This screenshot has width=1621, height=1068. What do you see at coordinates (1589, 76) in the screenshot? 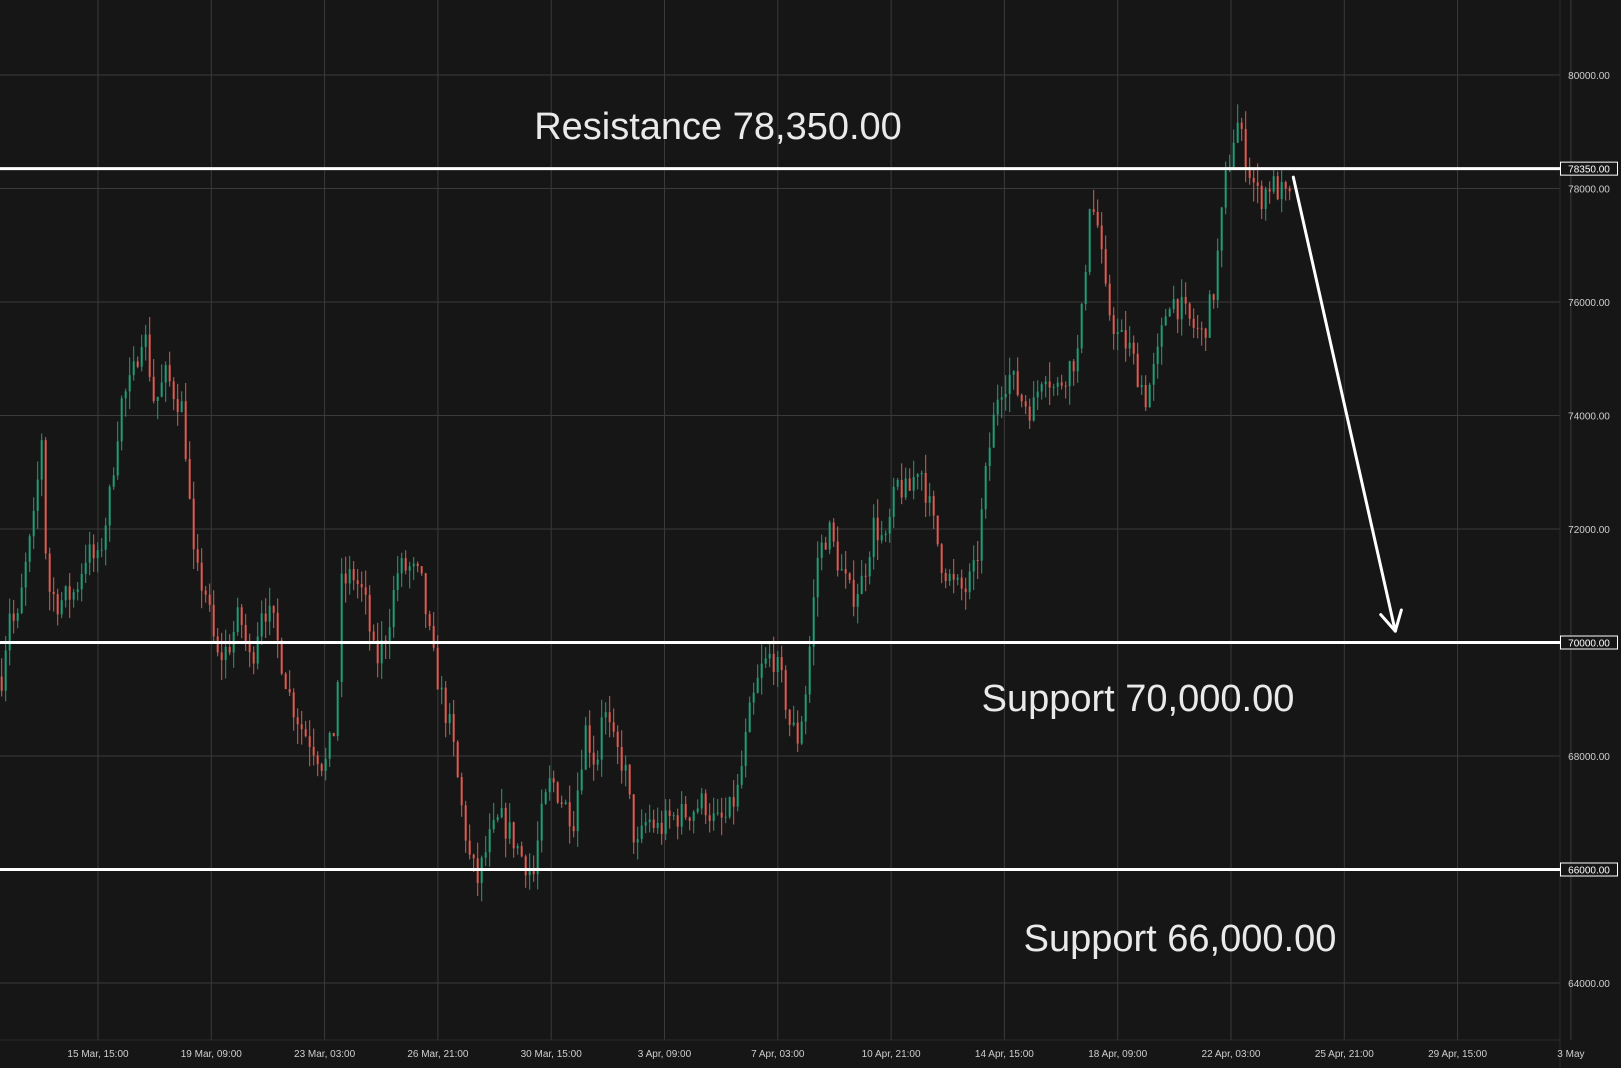
I see `y-tick-label: 80000.00` at bounding box center [1589, 76].